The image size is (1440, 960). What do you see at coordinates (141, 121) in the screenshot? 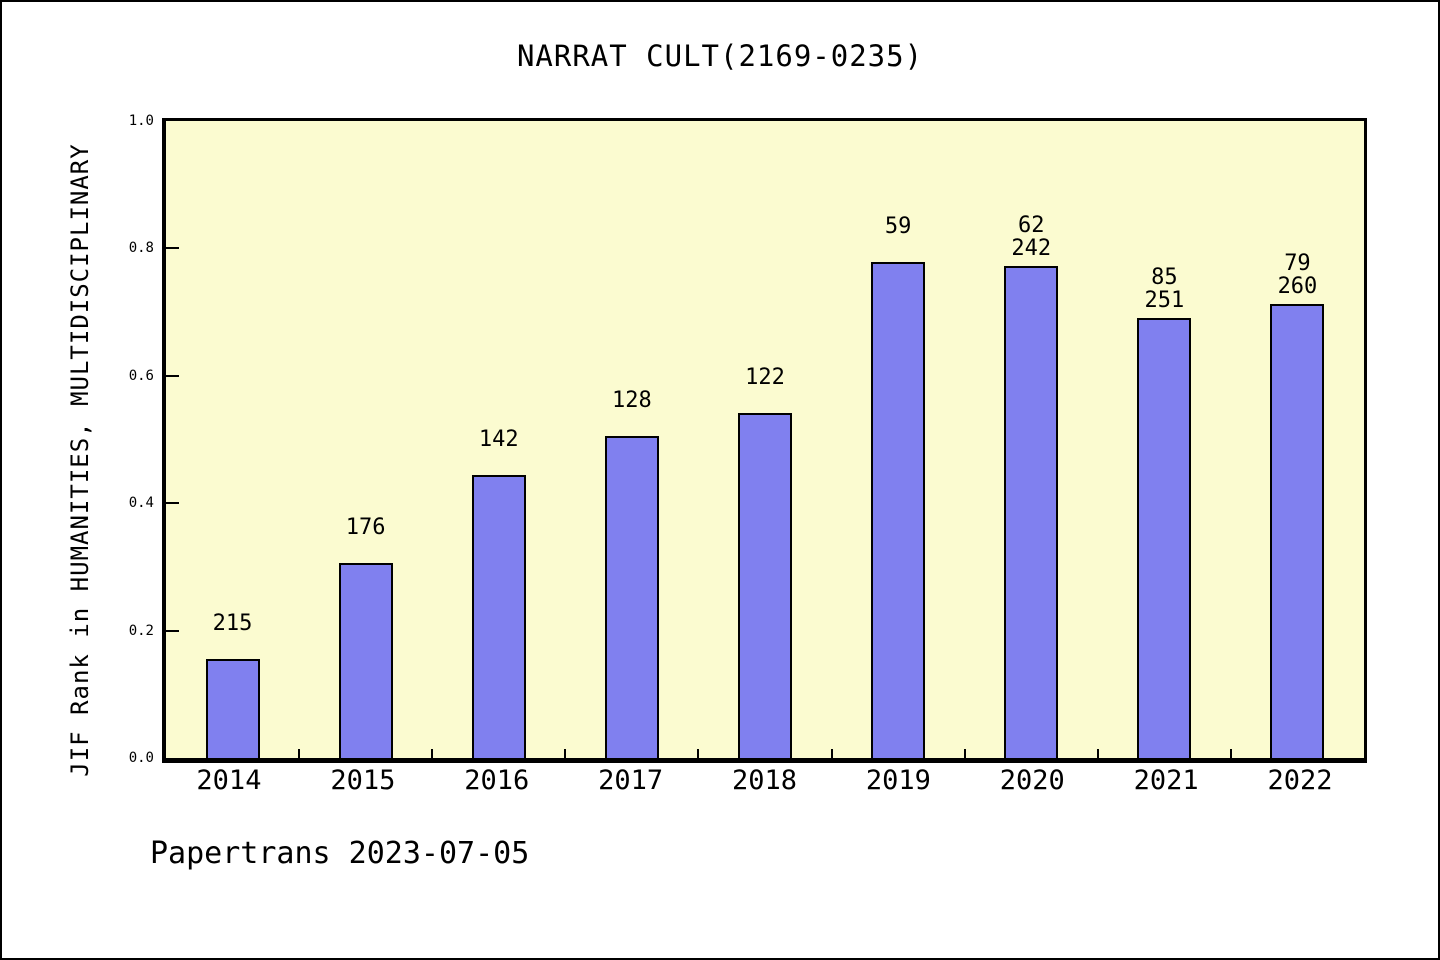
I see `y-tick-label: 1.0` at bounding box center [141, 121].